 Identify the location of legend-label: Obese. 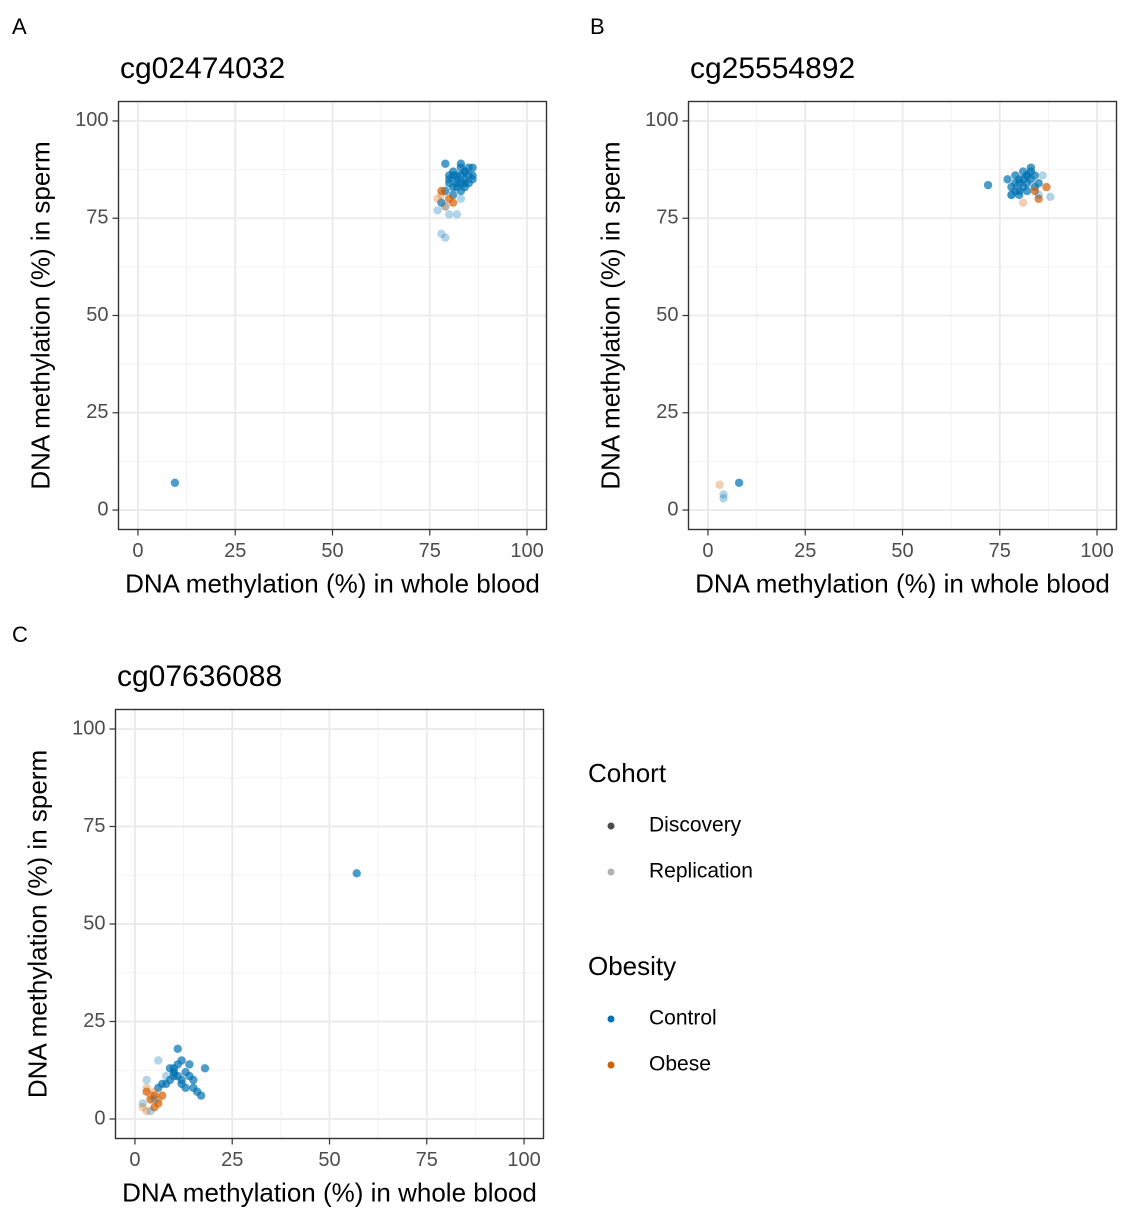
(680, 1064).